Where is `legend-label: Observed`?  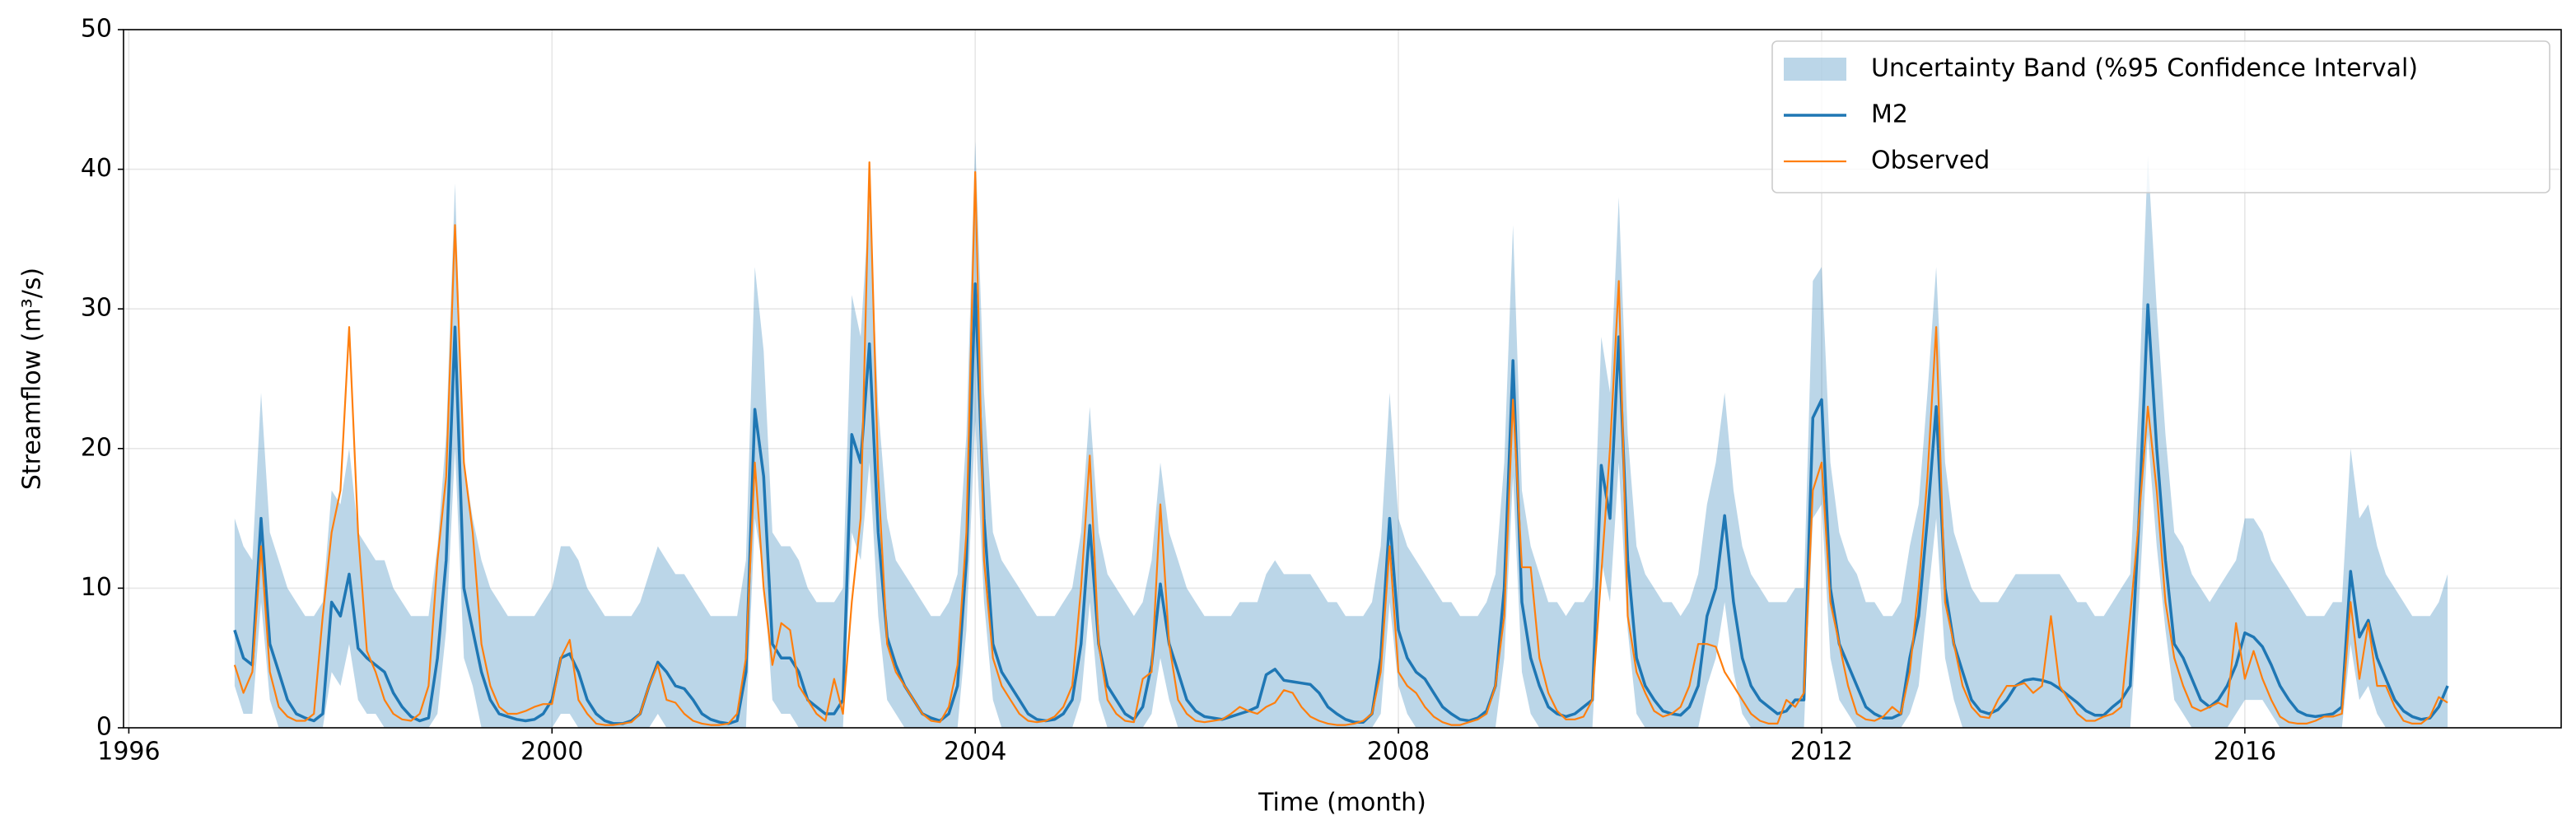
legend-label: Observed is located at coordinates (1930, 161).